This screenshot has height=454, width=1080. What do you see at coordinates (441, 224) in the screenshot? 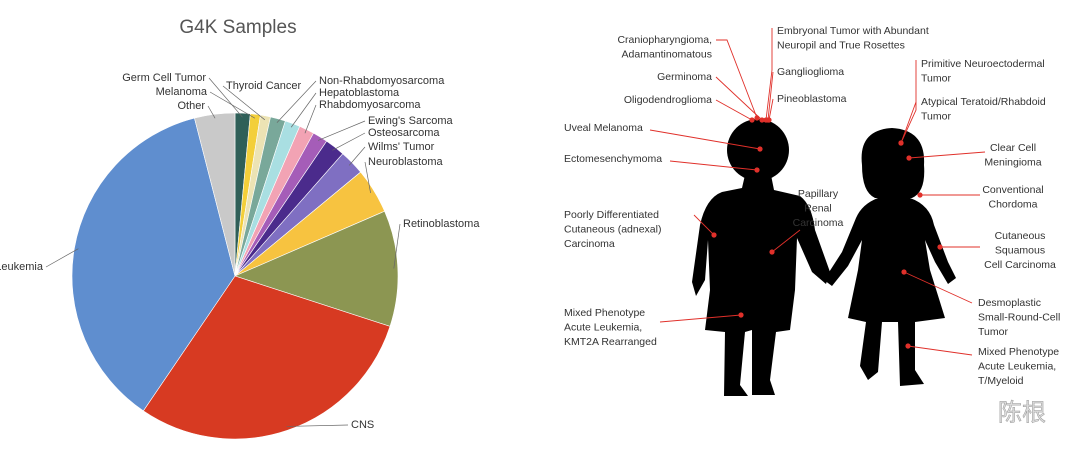
I see `slice-label: Retinoblastoma` at bounding box center [441, 224].